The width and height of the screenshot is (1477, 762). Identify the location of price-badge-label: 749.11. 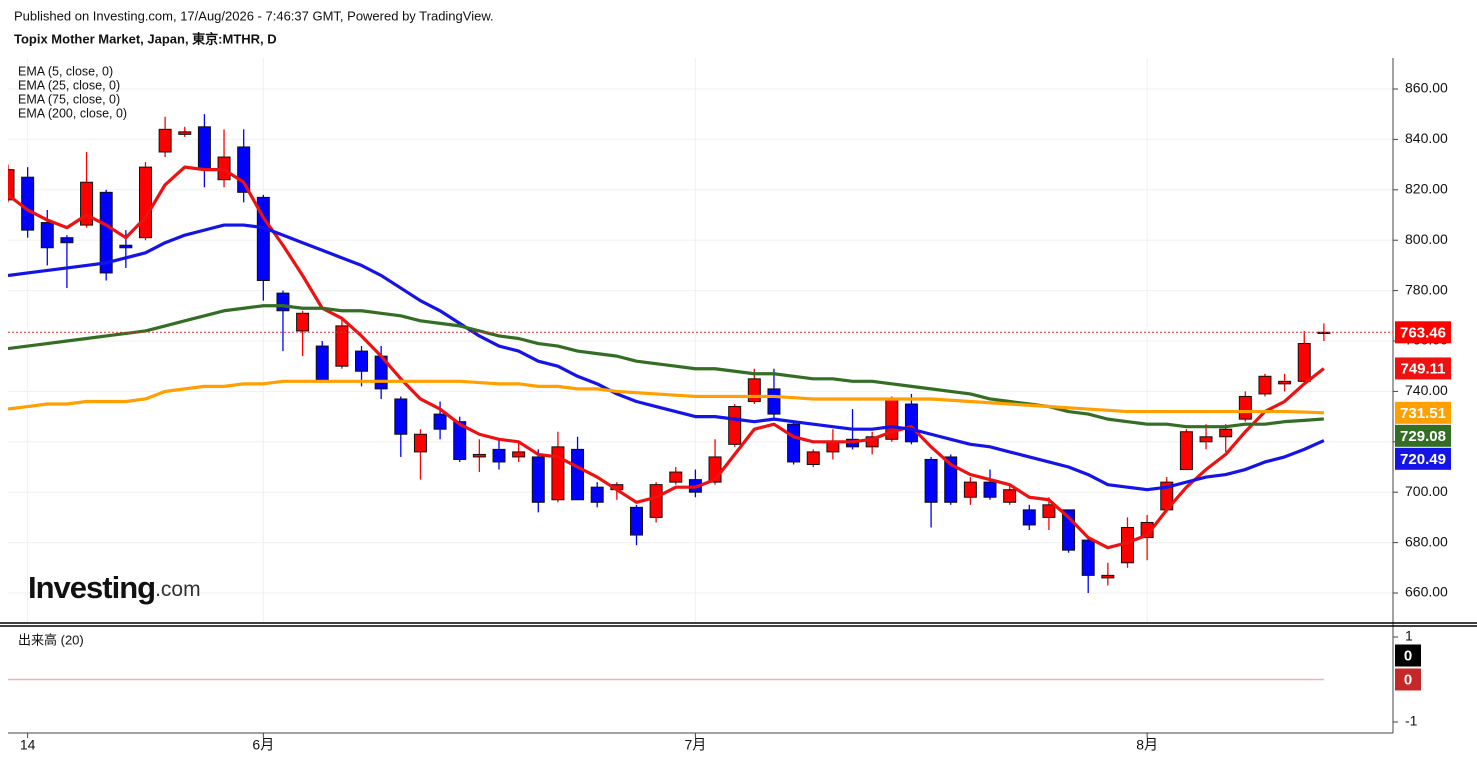
(1422, 368).